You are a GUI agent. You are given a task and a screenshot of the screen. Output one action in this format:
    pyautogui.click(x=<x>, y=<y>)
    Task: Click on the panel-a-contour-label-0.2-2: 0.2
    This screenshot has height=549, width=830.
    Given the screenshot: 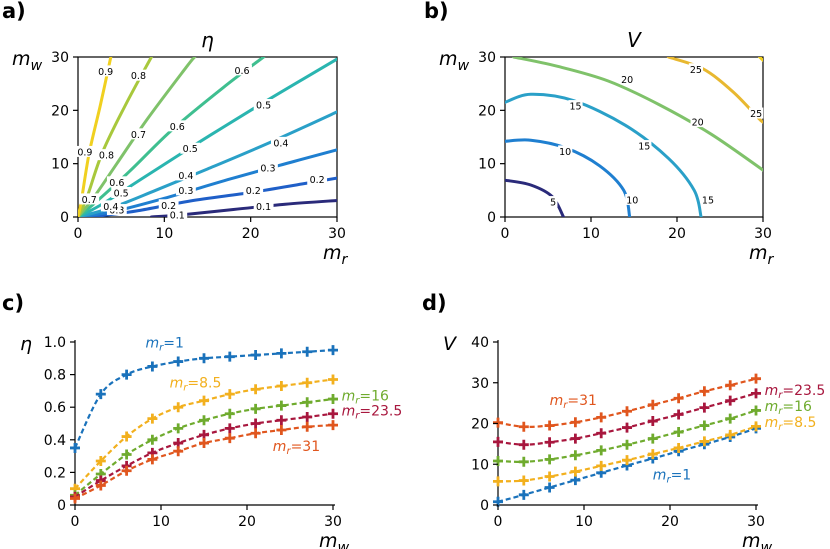 What is the action you would take?
    pyautogui.click(x=317, y=180)
    